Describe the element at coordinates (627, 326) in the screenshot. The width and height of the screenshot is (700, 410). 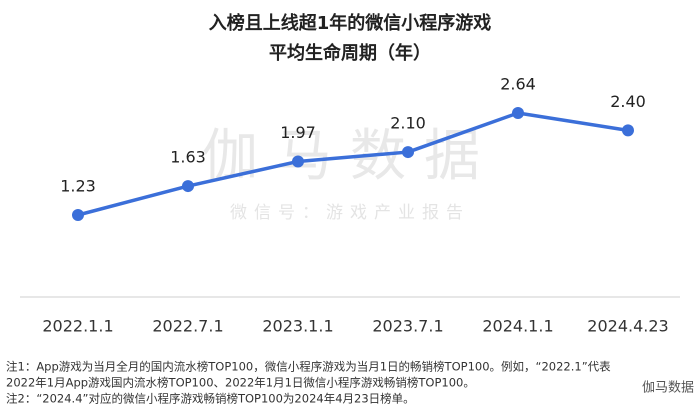
I see `x-tick-label: 2024.4.23` at that location.